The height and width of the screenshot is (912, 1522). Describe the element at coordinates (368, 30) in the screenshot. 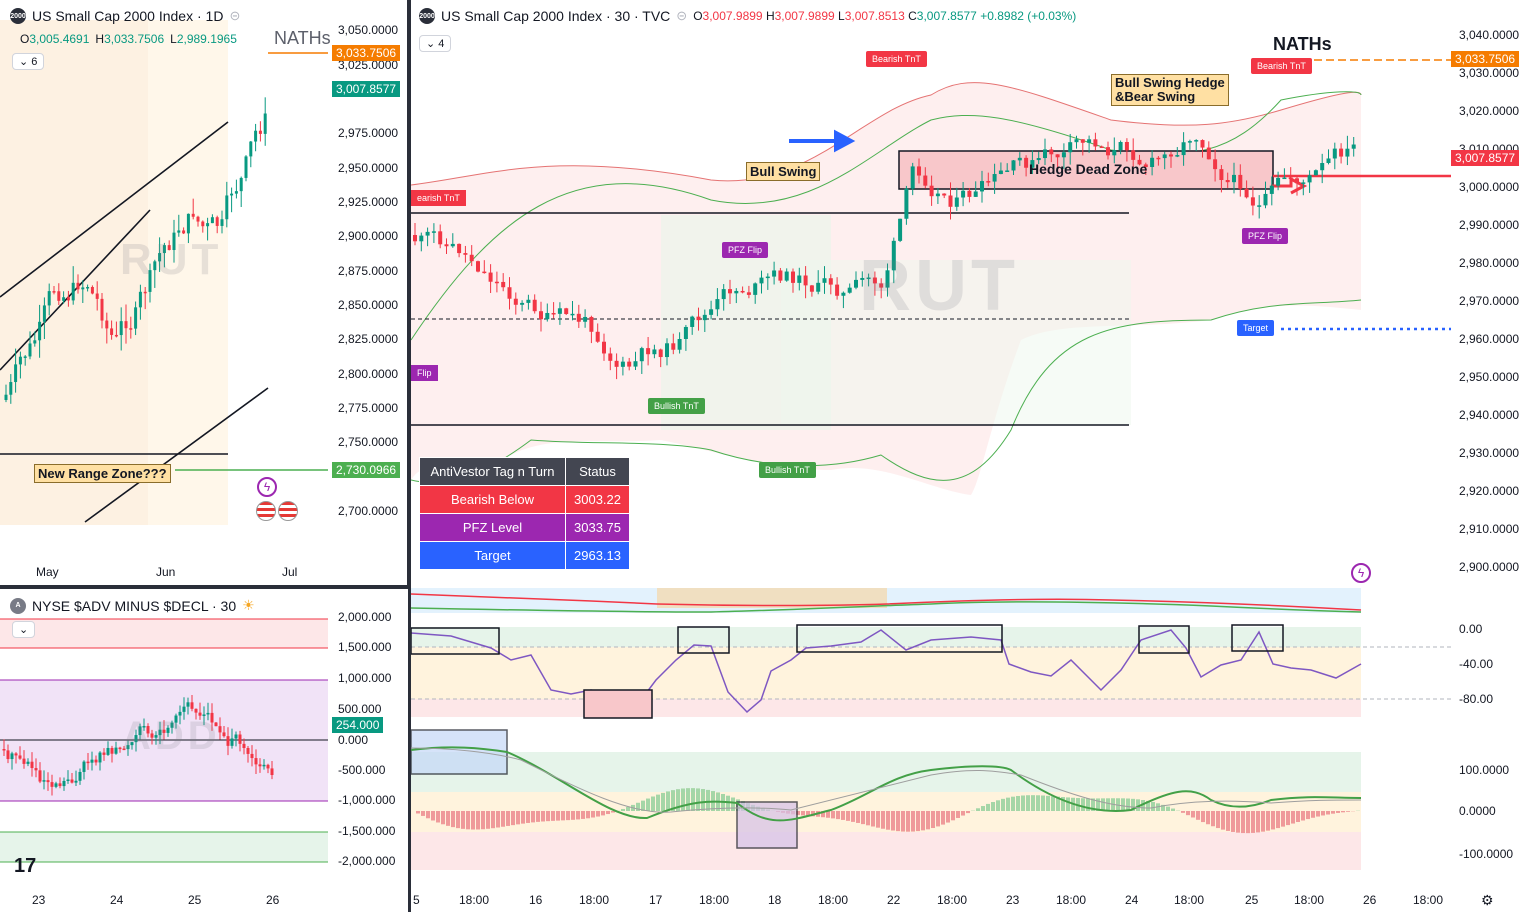

I see `price-tick-label: 3,050.0000` at that location.